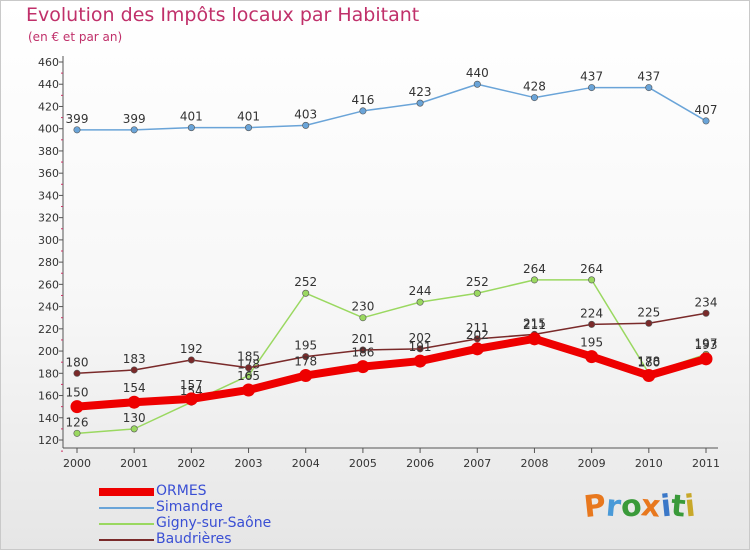 This screenshot has height=550, width=750. Describe the element at coordinates (391, 343) in the screenshot. I see `series-line` at that location.